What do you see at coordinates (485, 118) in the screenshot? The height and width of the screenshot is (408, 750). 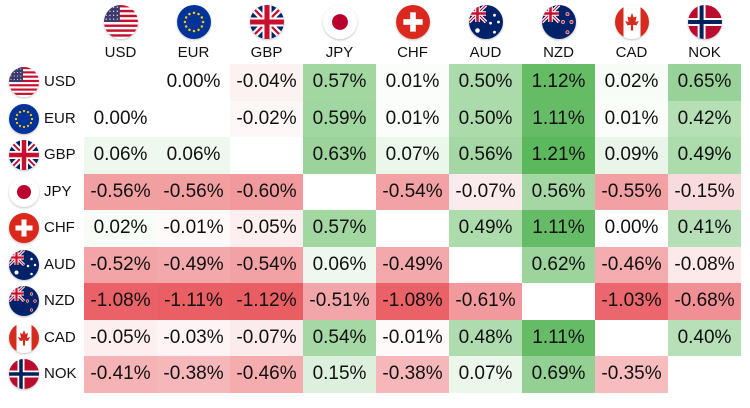 I see `heatmap-cell-eur-aud: 0.50%` at bounding box center [485, 118].